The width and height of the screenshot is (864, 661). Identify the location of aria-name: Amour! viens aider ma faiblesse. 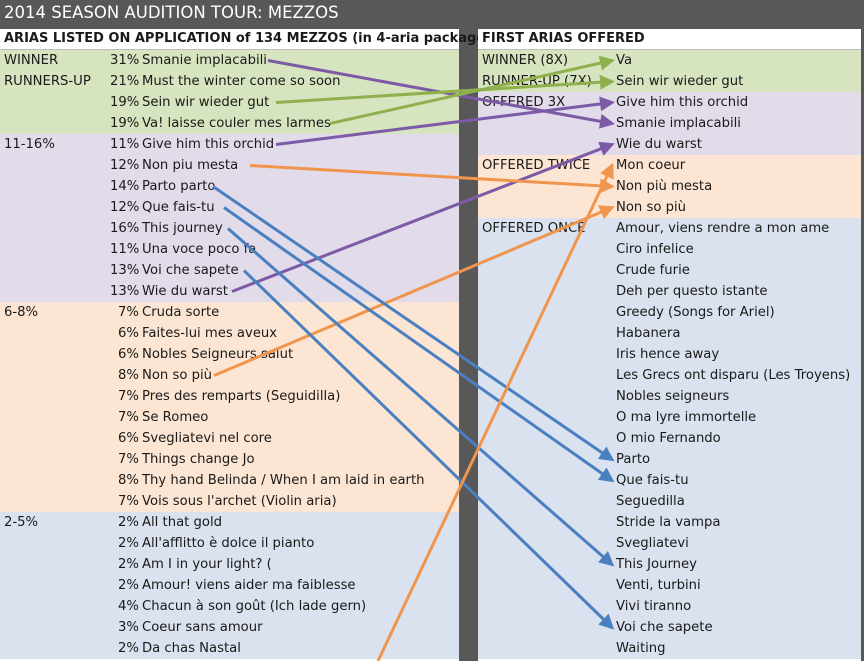
(249, 585).